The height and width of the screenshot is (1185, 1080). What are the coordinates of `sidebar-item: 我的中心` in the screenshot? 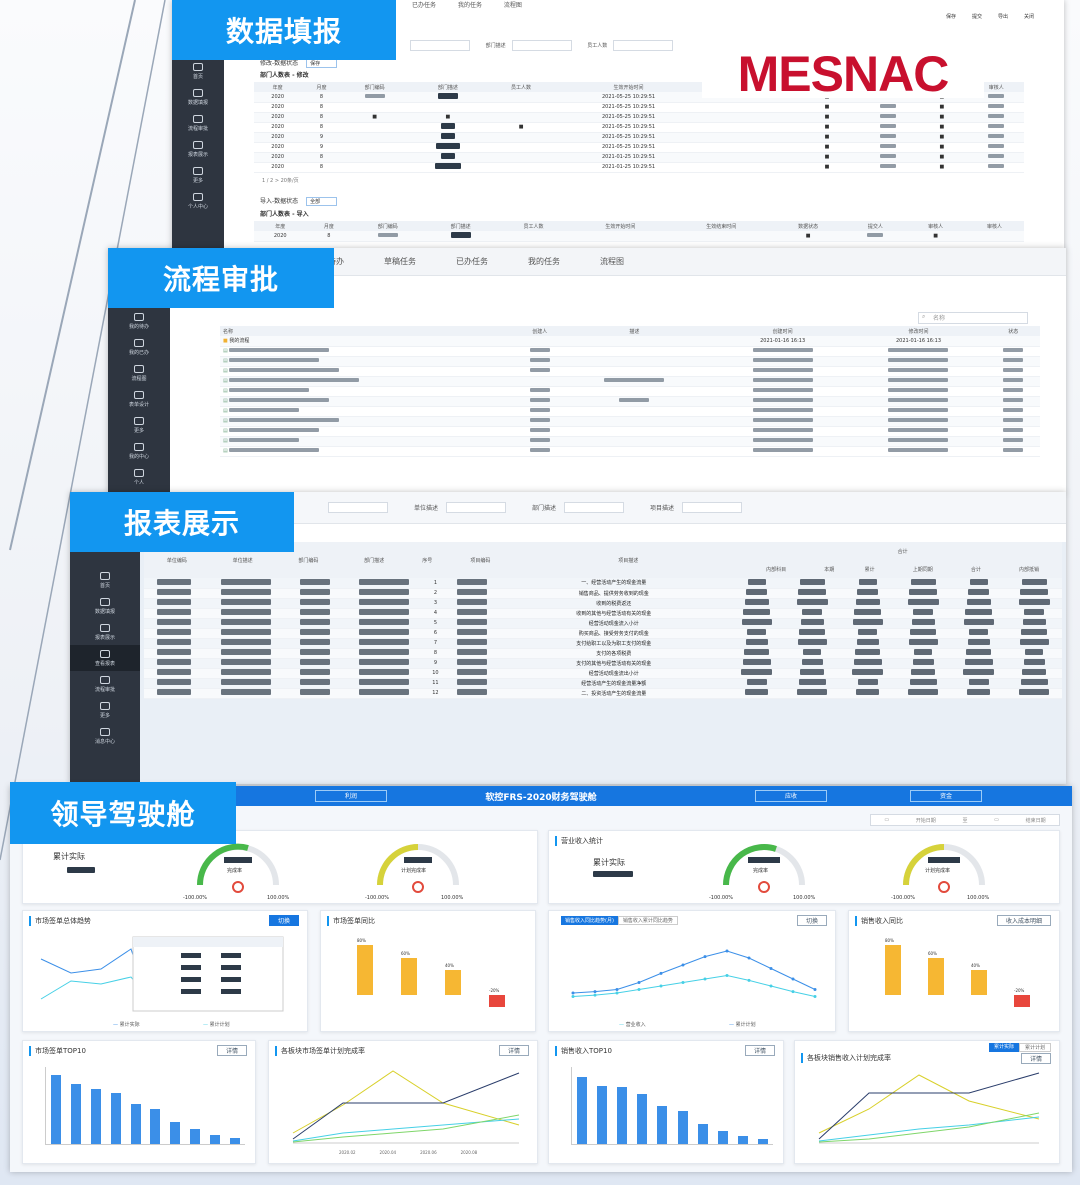 It's located at (139, 451).